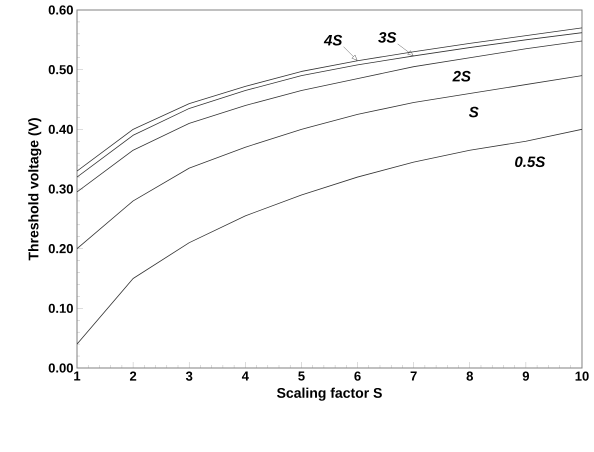 Image resolution: width=594 pixels, height=452 pixels. I want to click on x-tick-label: 9, so click(526, 376).